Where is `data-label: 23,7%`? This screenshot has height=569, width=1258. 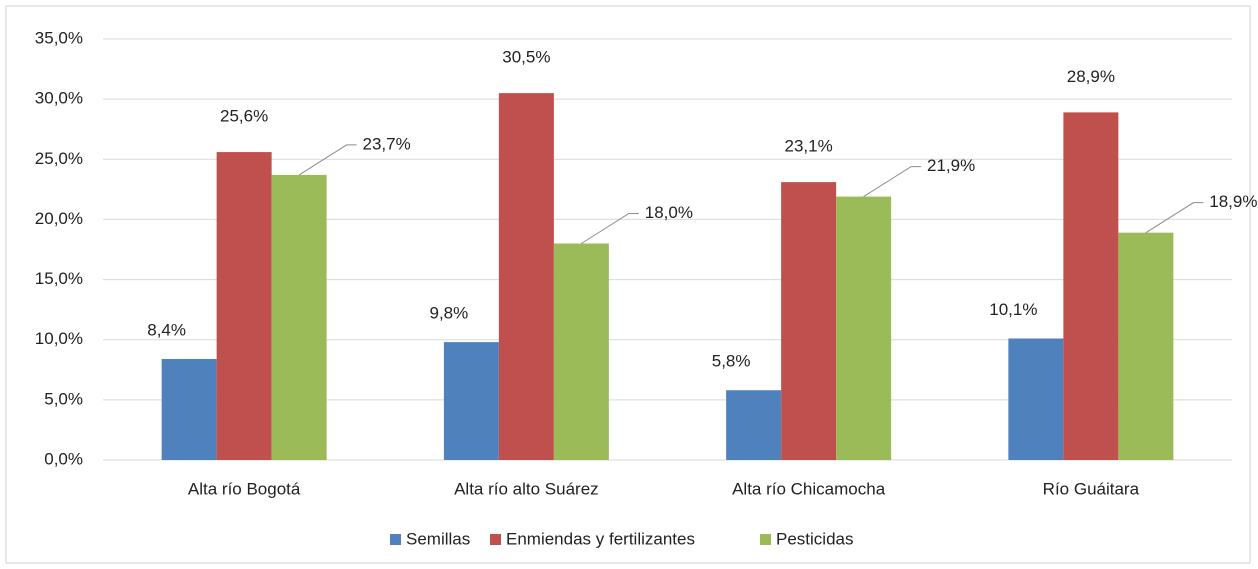
data-label: 23,7% is located at coordinates (387, 143).